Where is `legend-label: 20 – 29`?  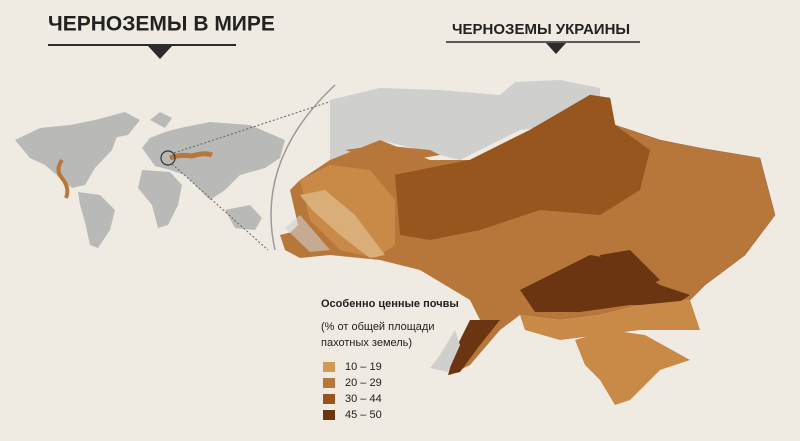 legend-label: 20 – 29 is located at coordinates (363, 383).